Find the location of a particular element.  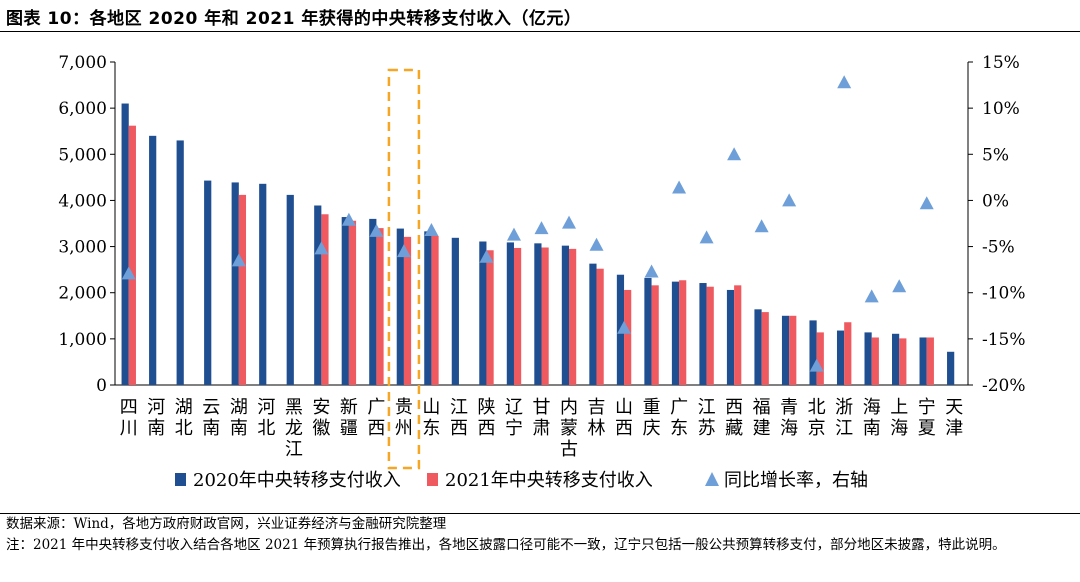

highlight-group is located at coordinates (404, 269).